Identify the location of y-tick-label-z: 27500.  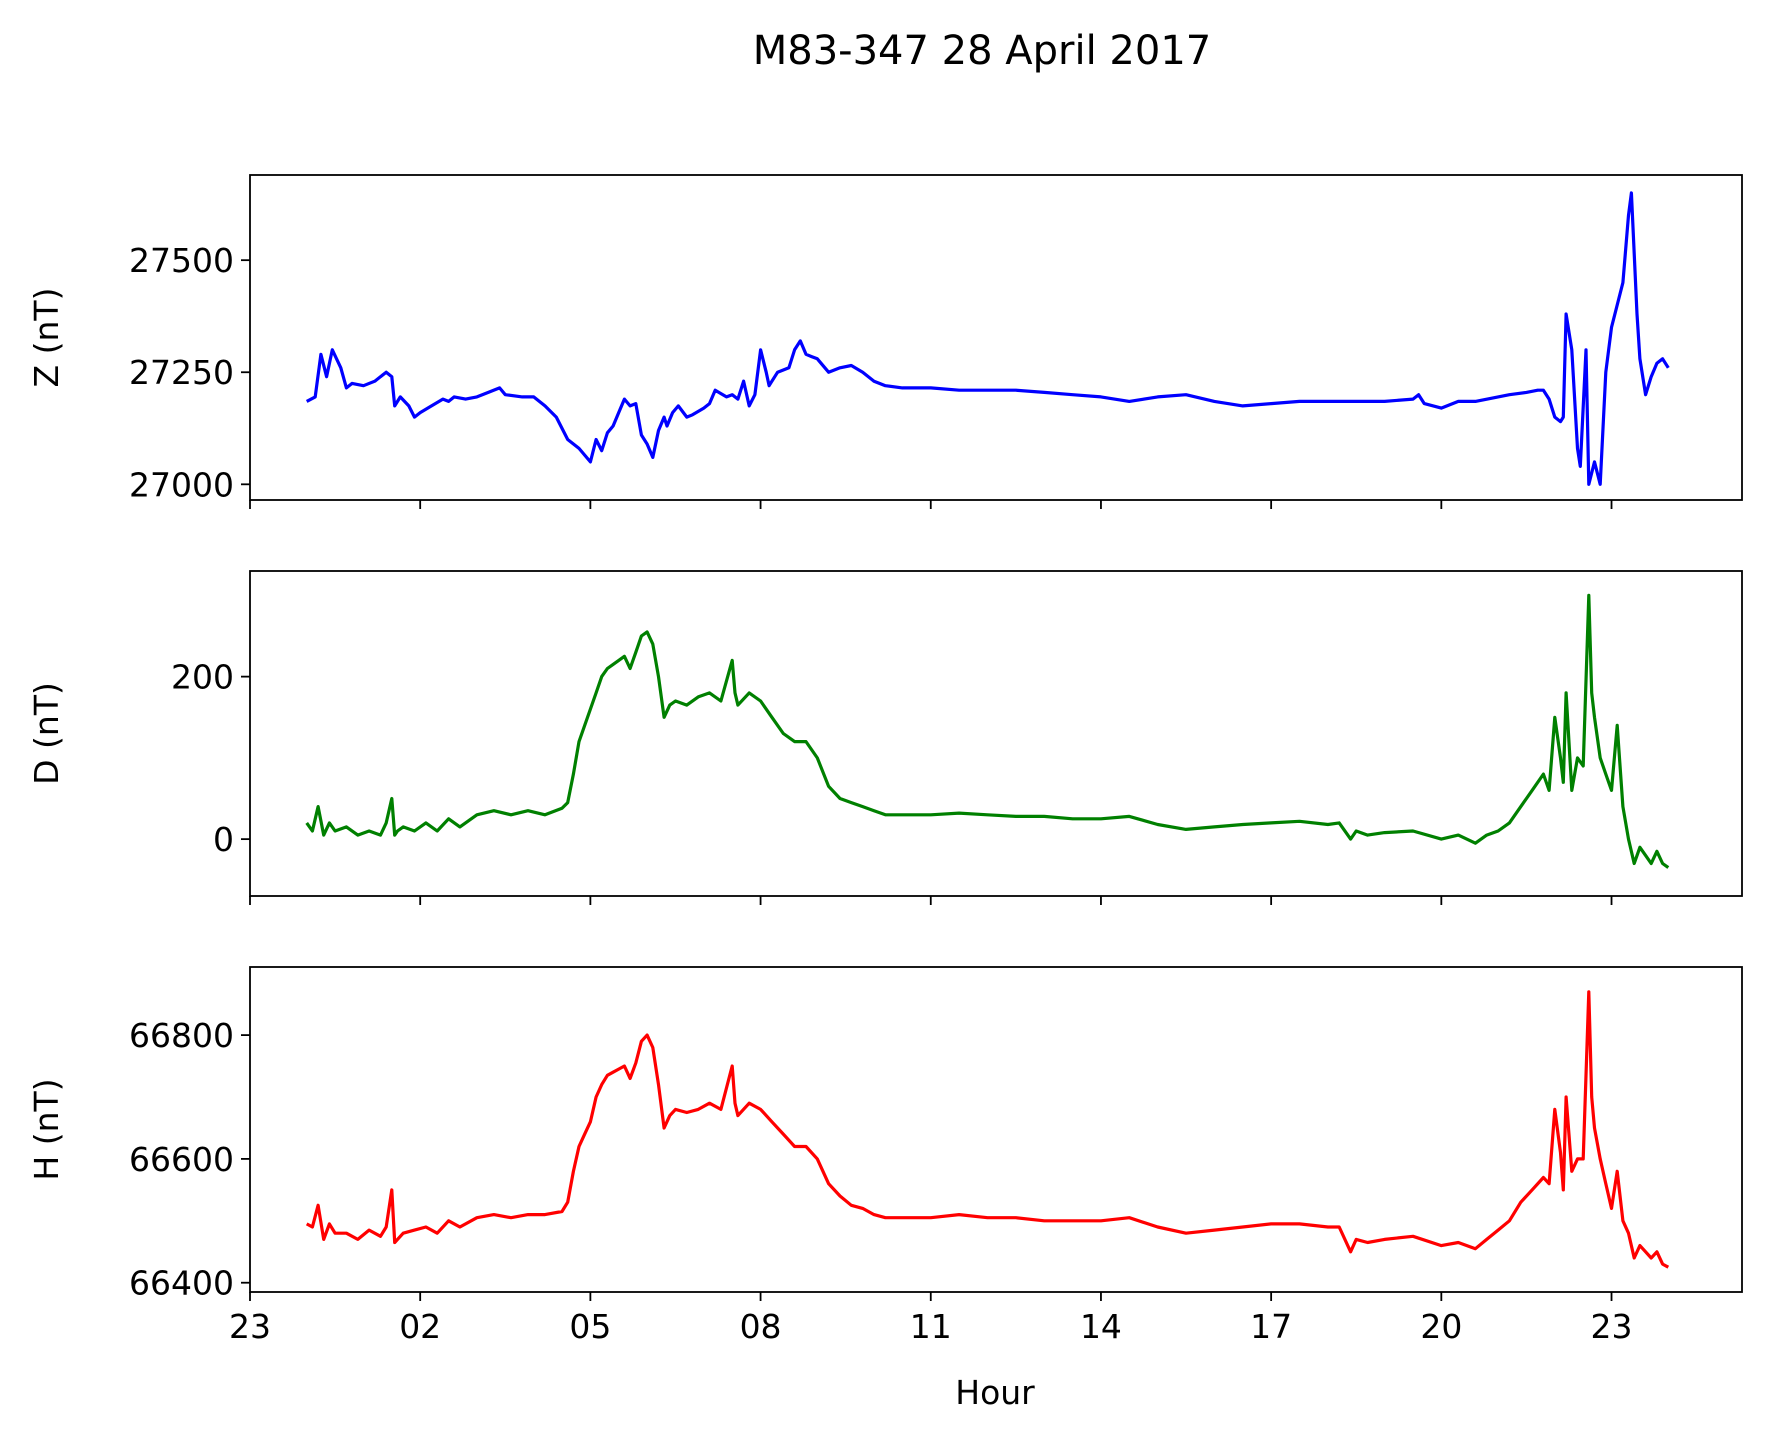
(181, 260).